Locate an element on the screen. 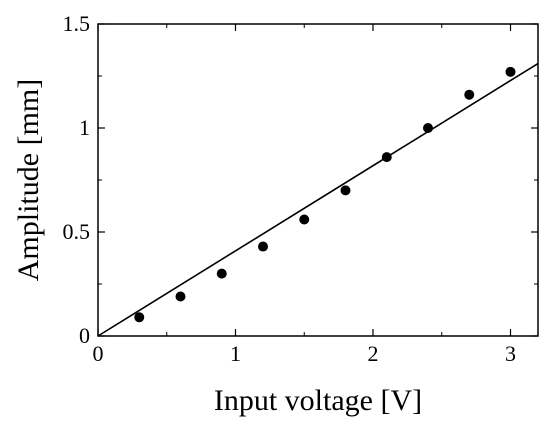 Image resolution: width=550 pixels, height=429 pixels. x-tick-label: 0 is located at coordinates (98, 353).